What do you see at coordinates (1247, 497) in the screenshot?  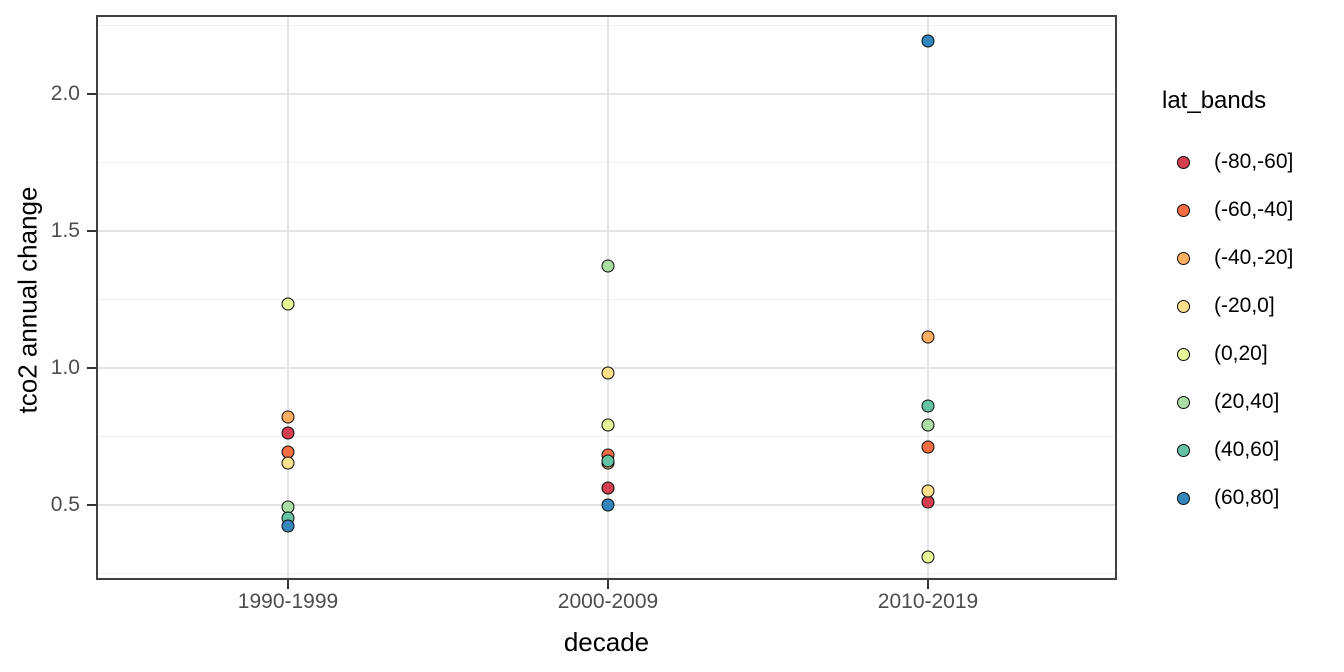 I see `legend-item-label: (60,80]` at bounding box center [1247, 497].